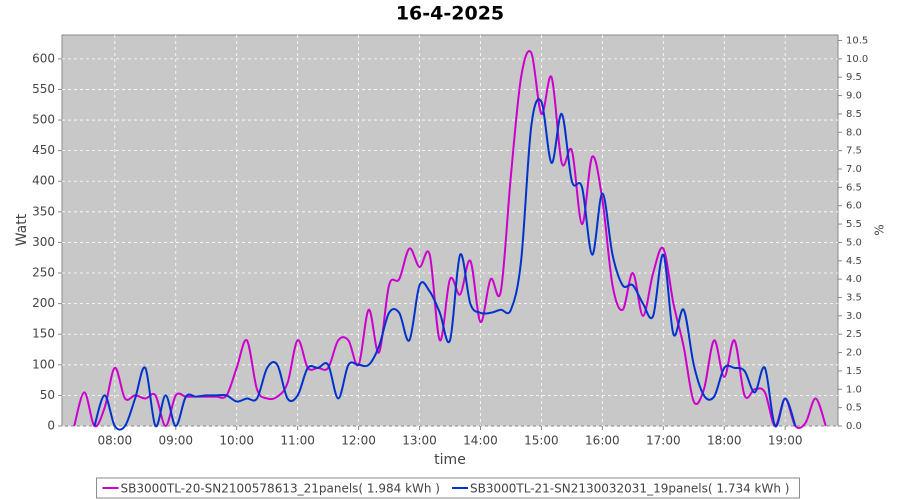 The width and height of the screenshot is (900, 500). I want to click on x-tick-label: 12:00, so click(358, 441).